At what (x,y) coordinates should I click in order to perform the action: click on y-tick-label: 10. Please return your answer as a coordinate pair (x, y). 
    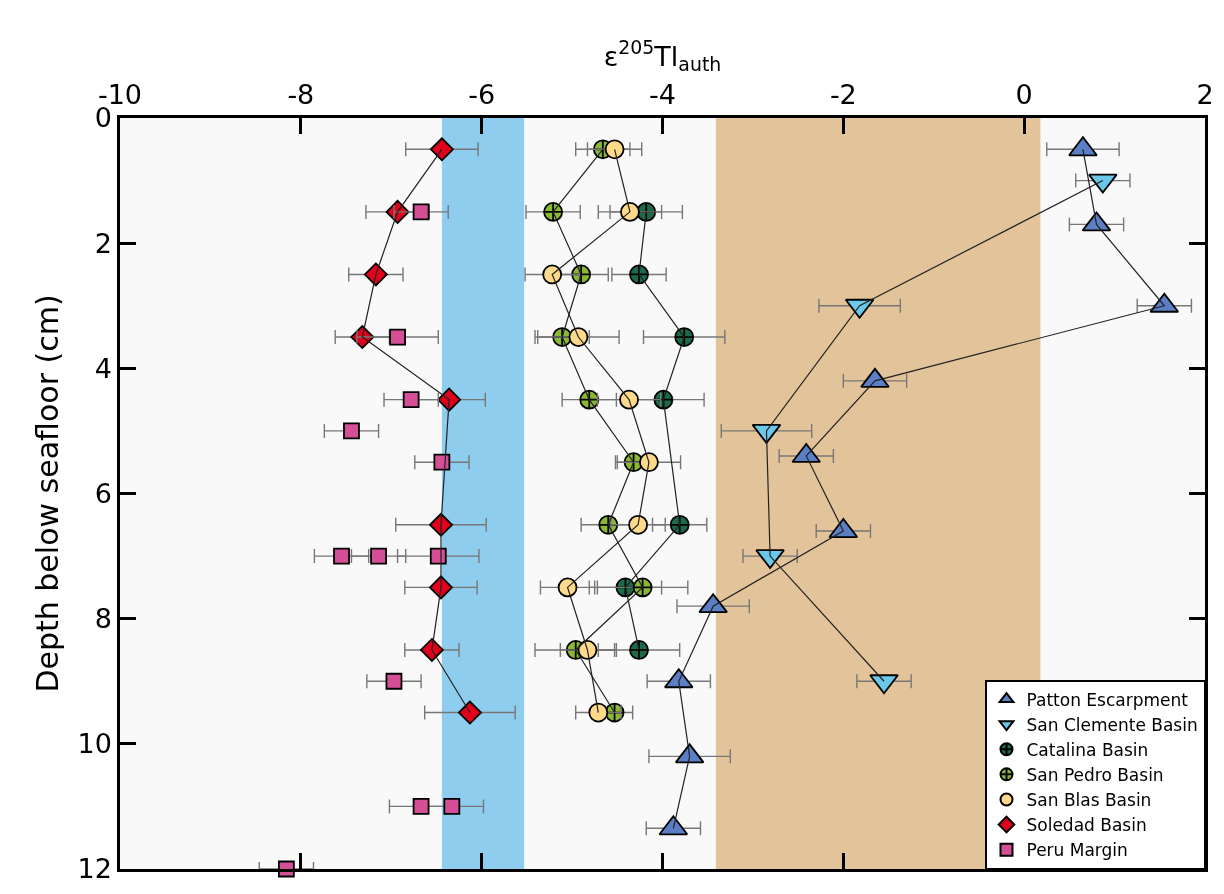
    Looking at the image, I should click on (94, 744).